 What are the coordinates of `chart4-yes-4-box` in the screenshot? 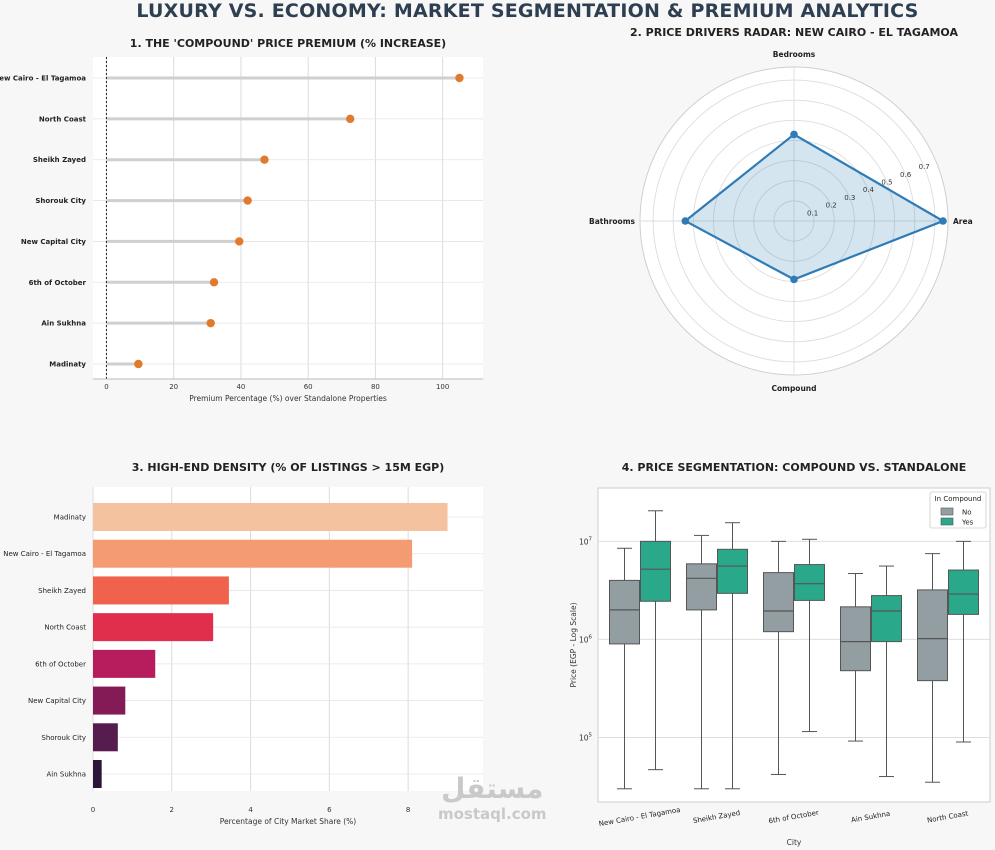 It's located at (963, 592).